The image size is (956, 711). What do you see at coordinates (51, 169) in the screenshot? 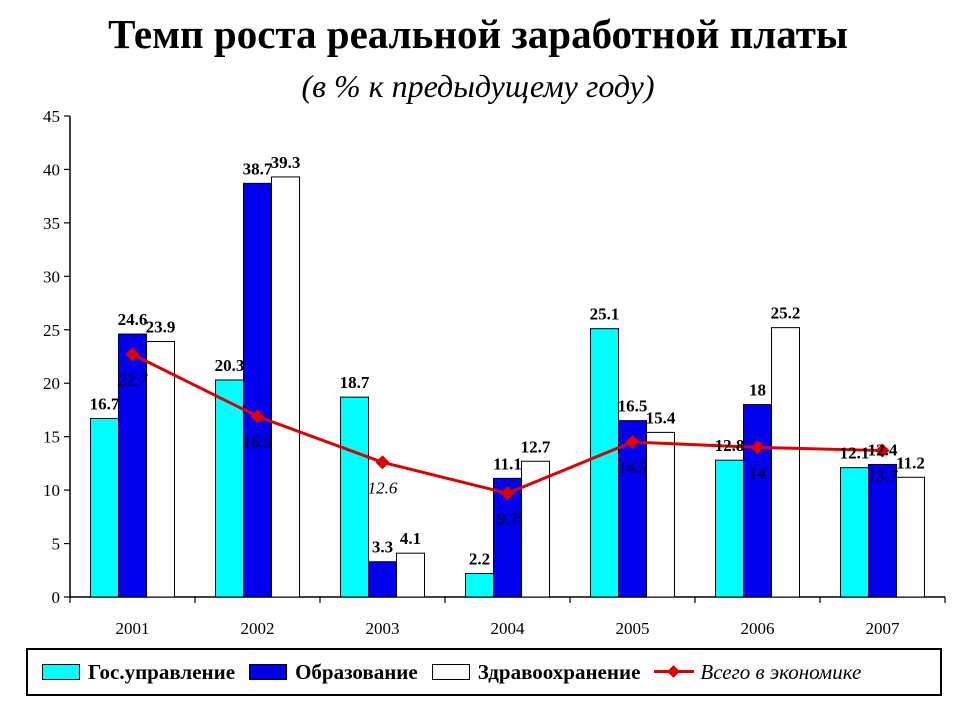
I see `y-tick-label: 40` at bounding box center [51, 169].